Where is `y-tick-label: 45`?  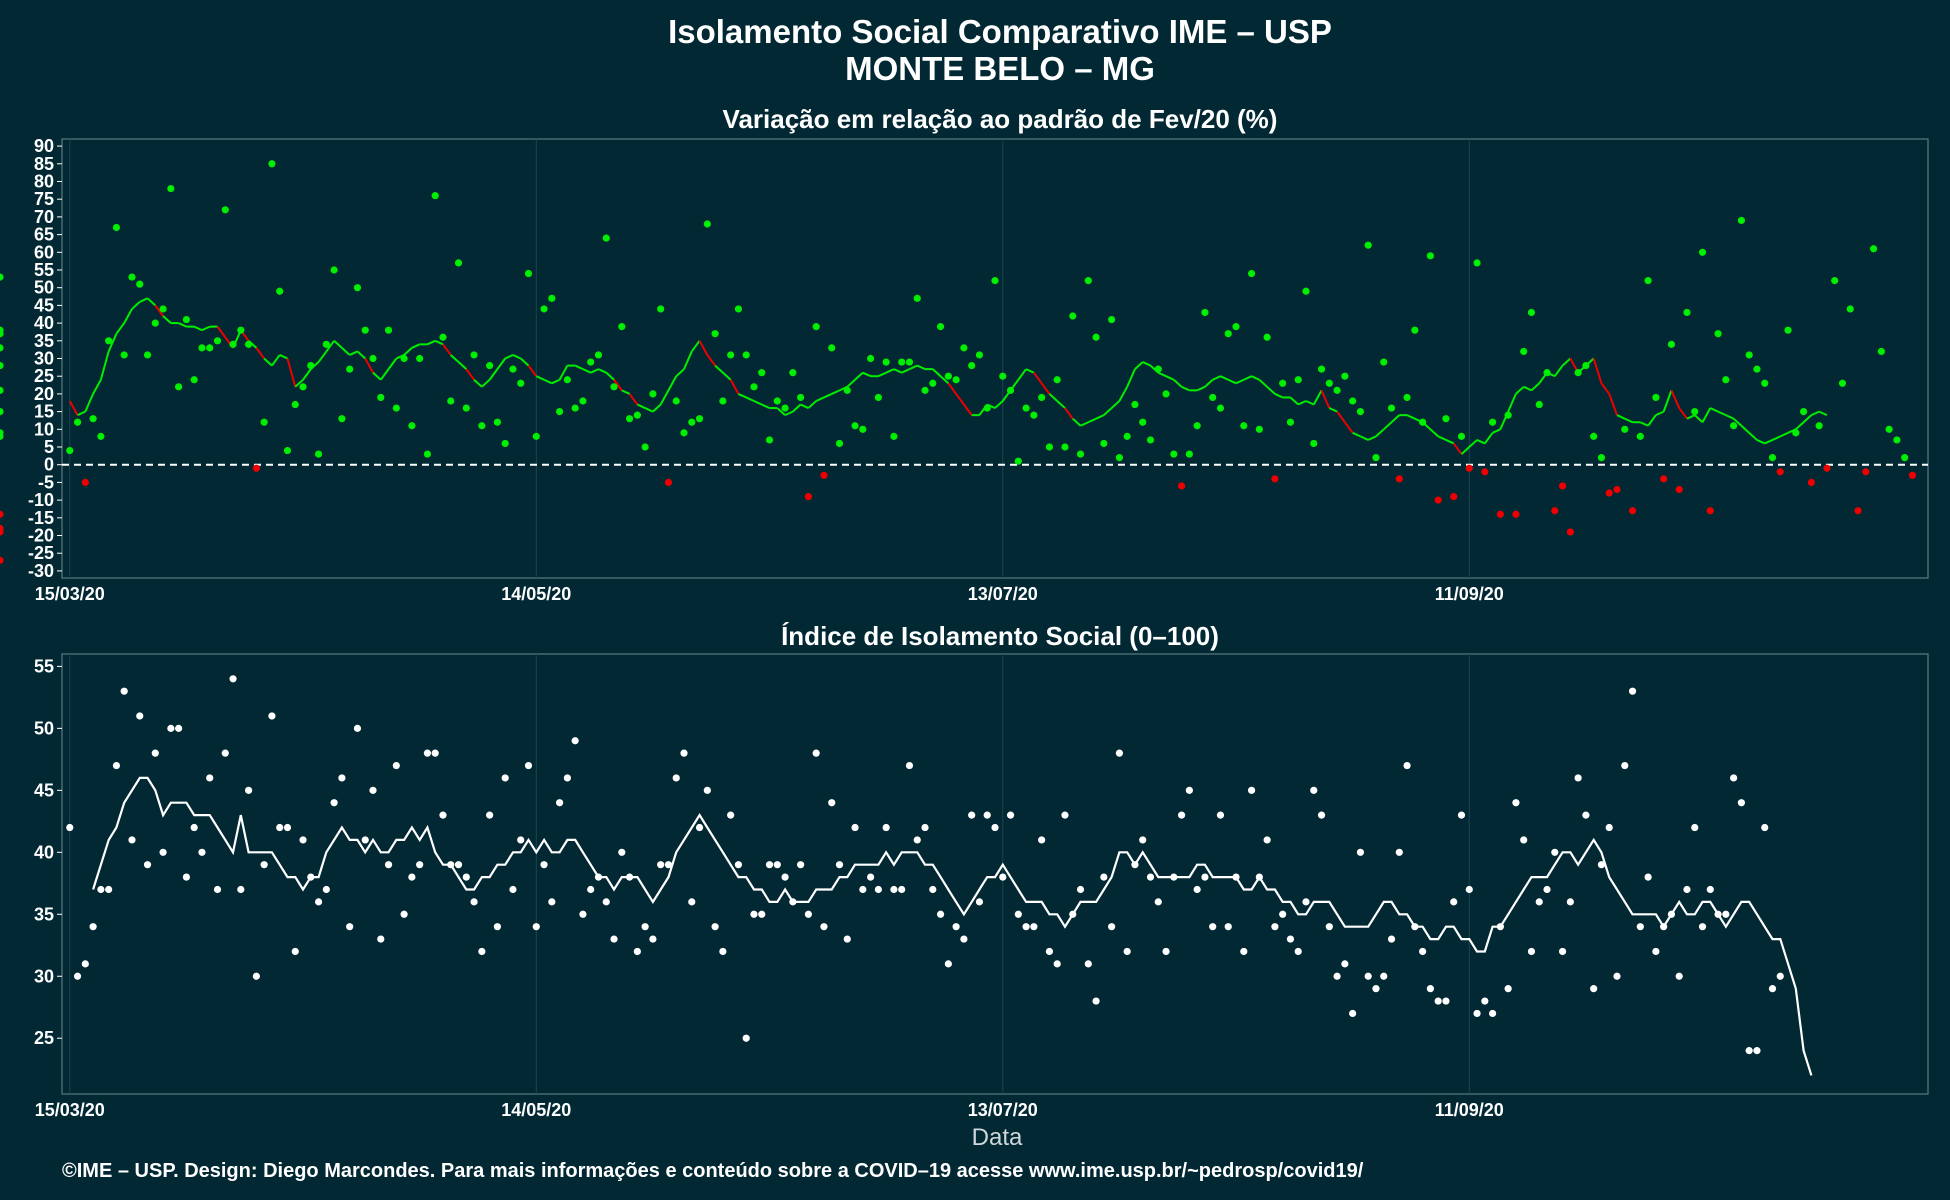
y-tick-label: 45 is located at coordinates (44, 305).